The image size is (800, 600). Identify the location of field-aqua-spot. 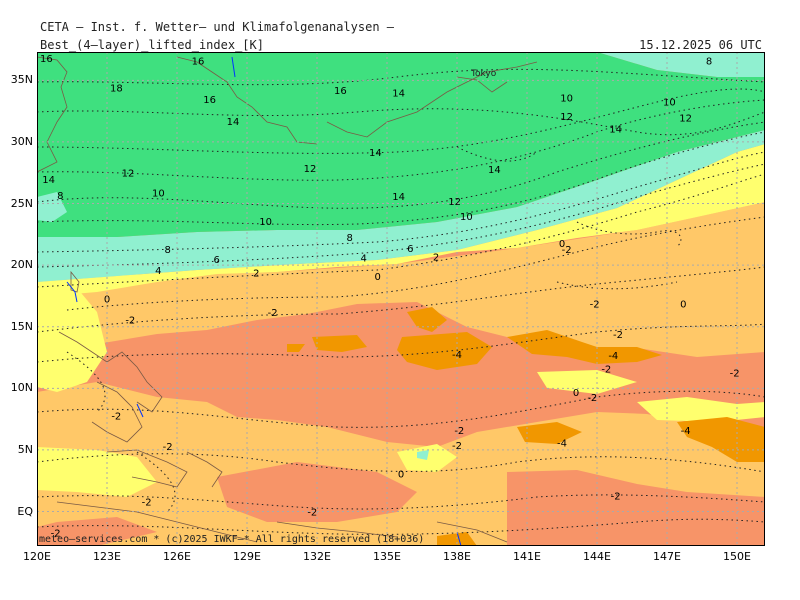
(423, 455).